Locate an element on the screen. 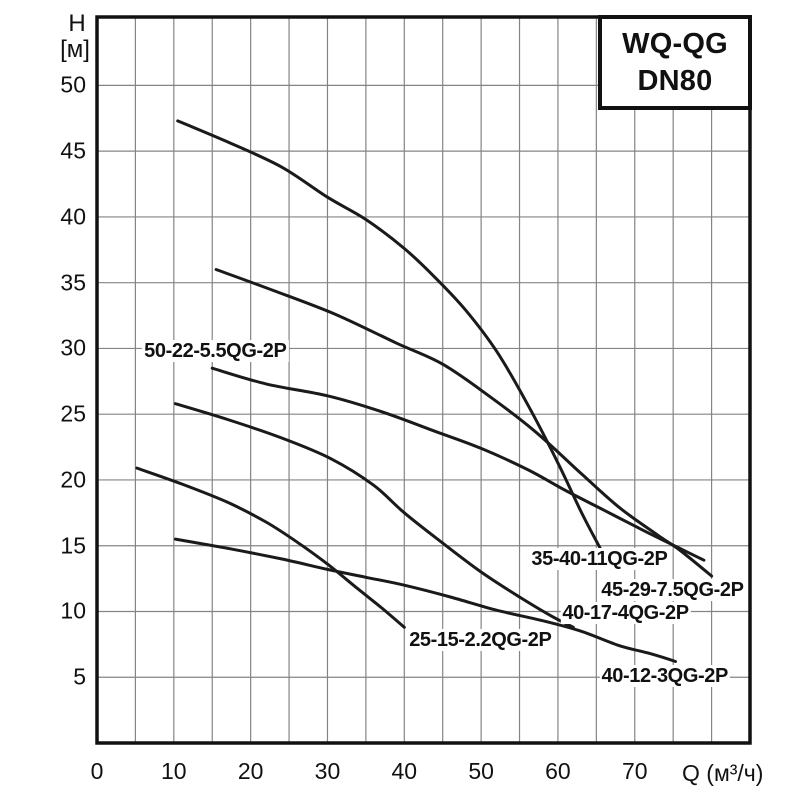  title-box: WQ-QG DN80 is located at coordinates (675, 62).